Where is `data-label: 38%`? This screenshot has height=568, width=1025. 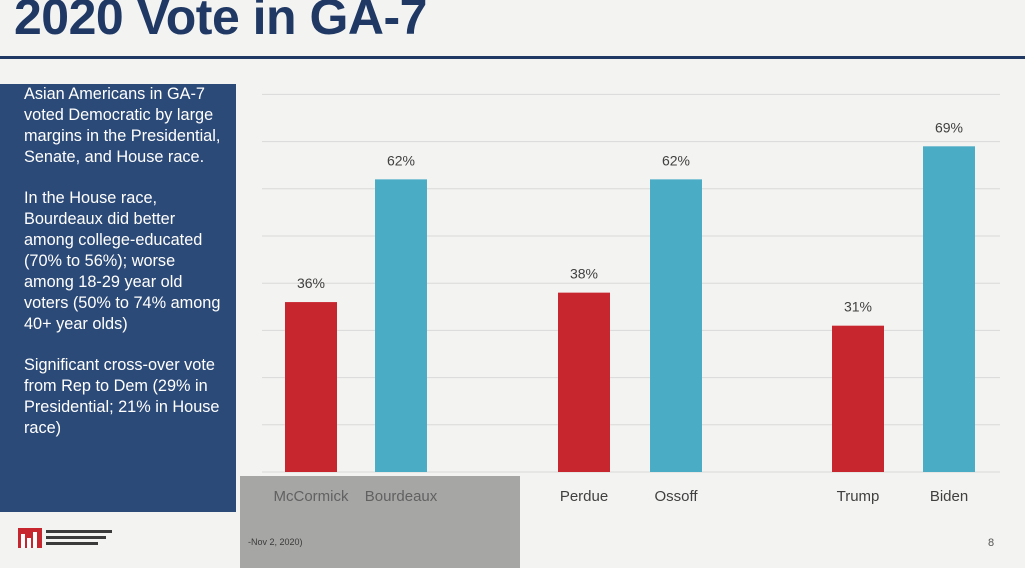
data-label: 38% is located at coordinates (584, 274).